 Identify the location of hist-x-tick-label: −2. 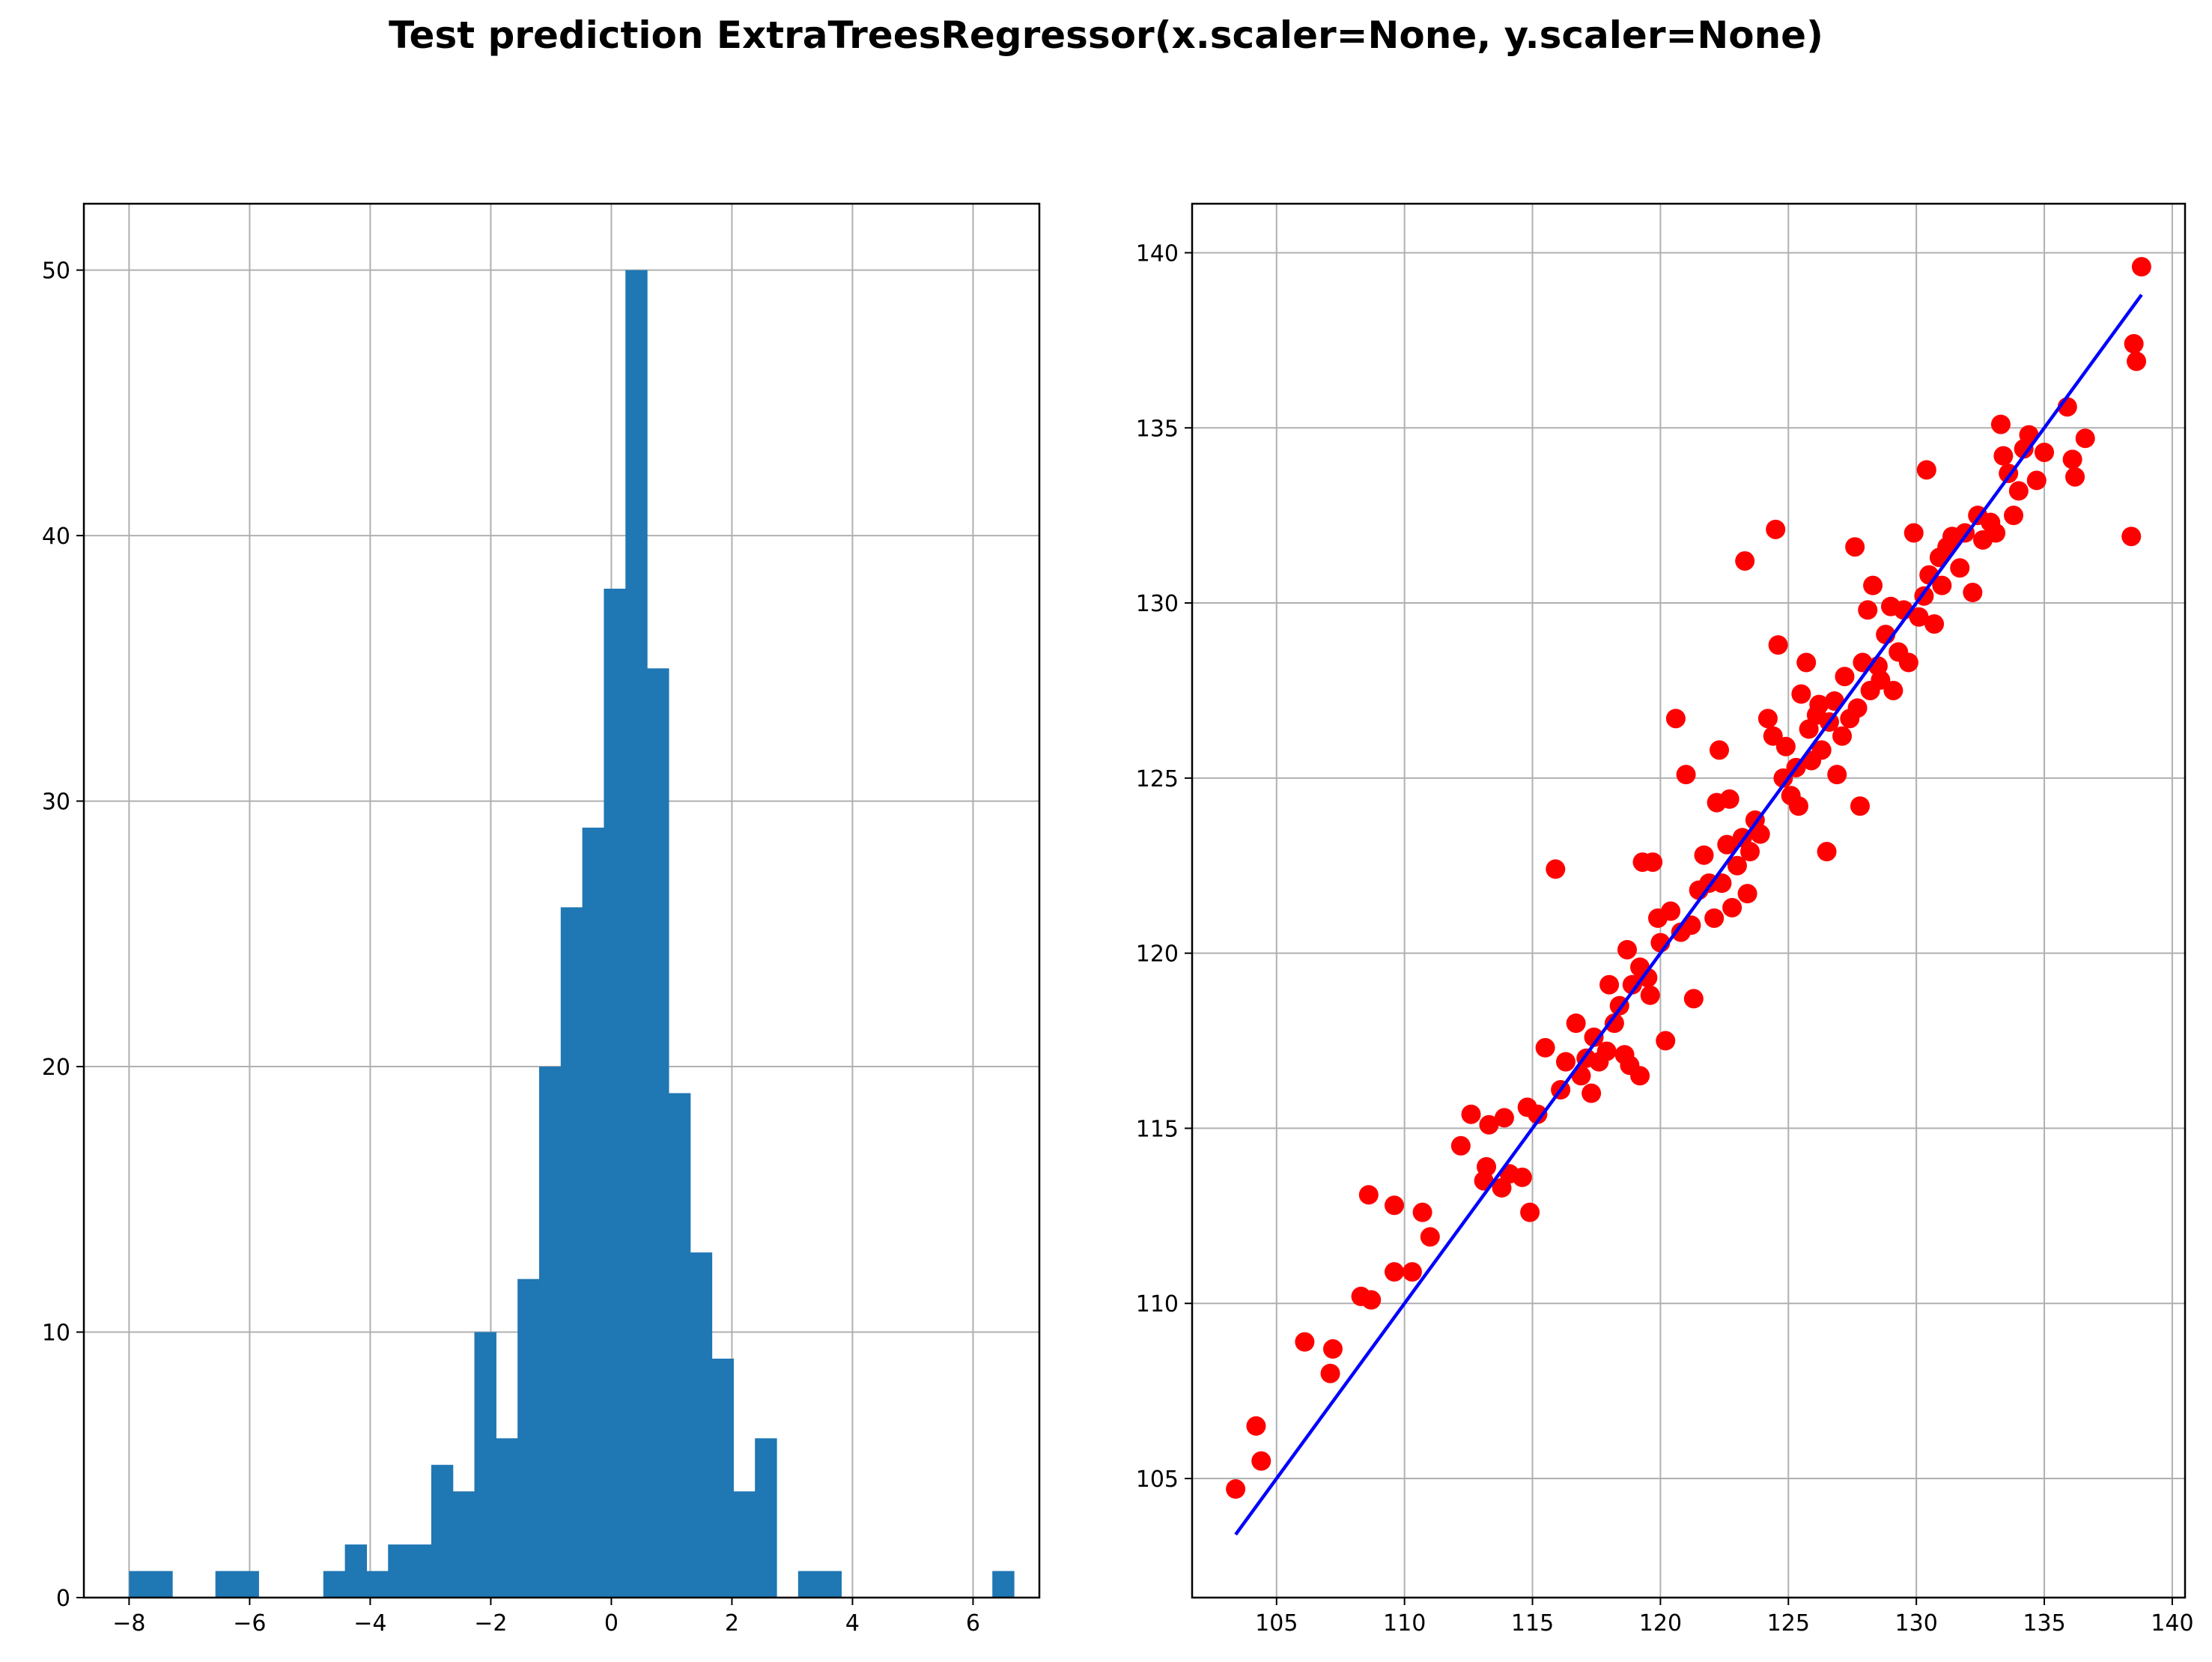
(490, 1623).